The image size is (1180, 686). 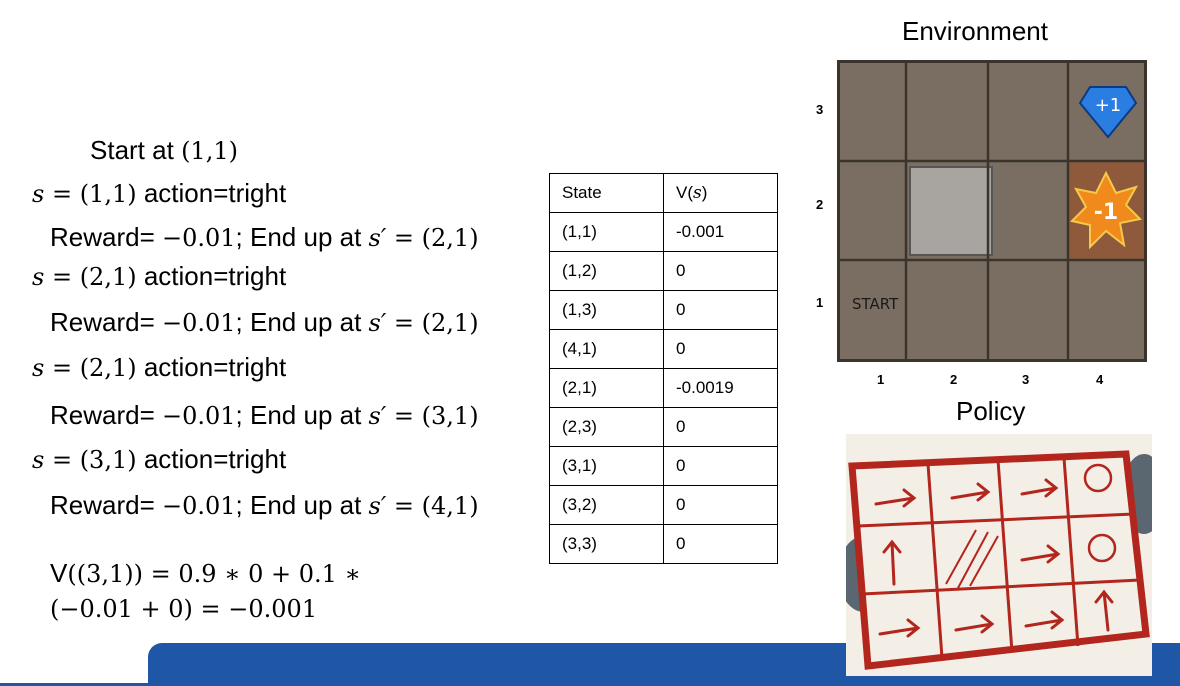 I want to click on col-label-4: 4, so click(x=1100, y=379).